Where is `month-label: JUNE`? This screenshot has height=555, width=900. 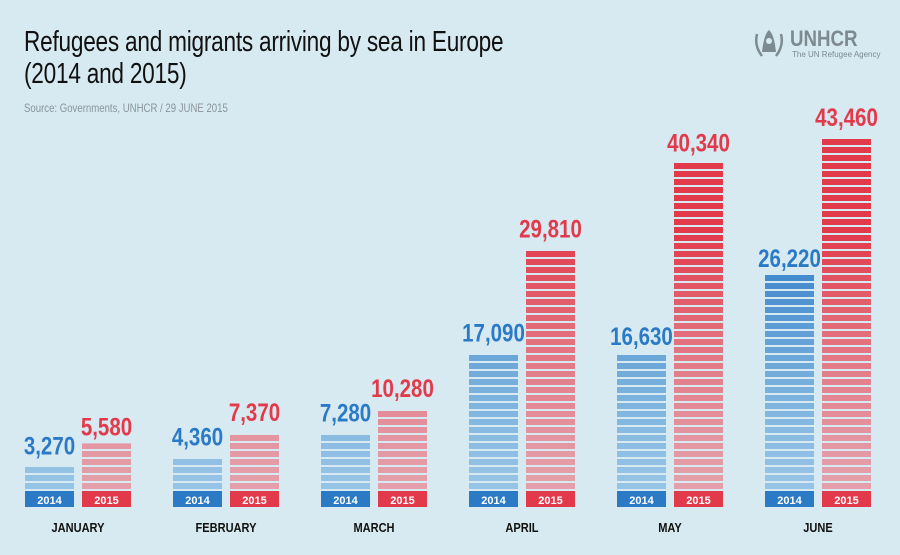 month-label: JUNE is located at coordinates (817, 527).